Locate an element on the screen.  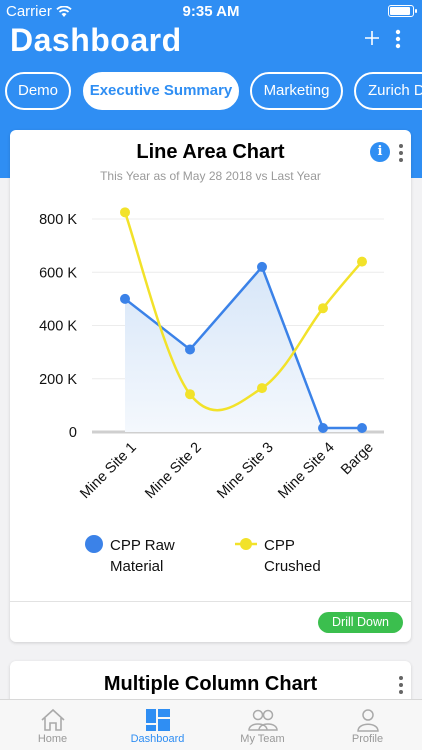
legend-label-line2: Material is located at coordinates (136, 566).